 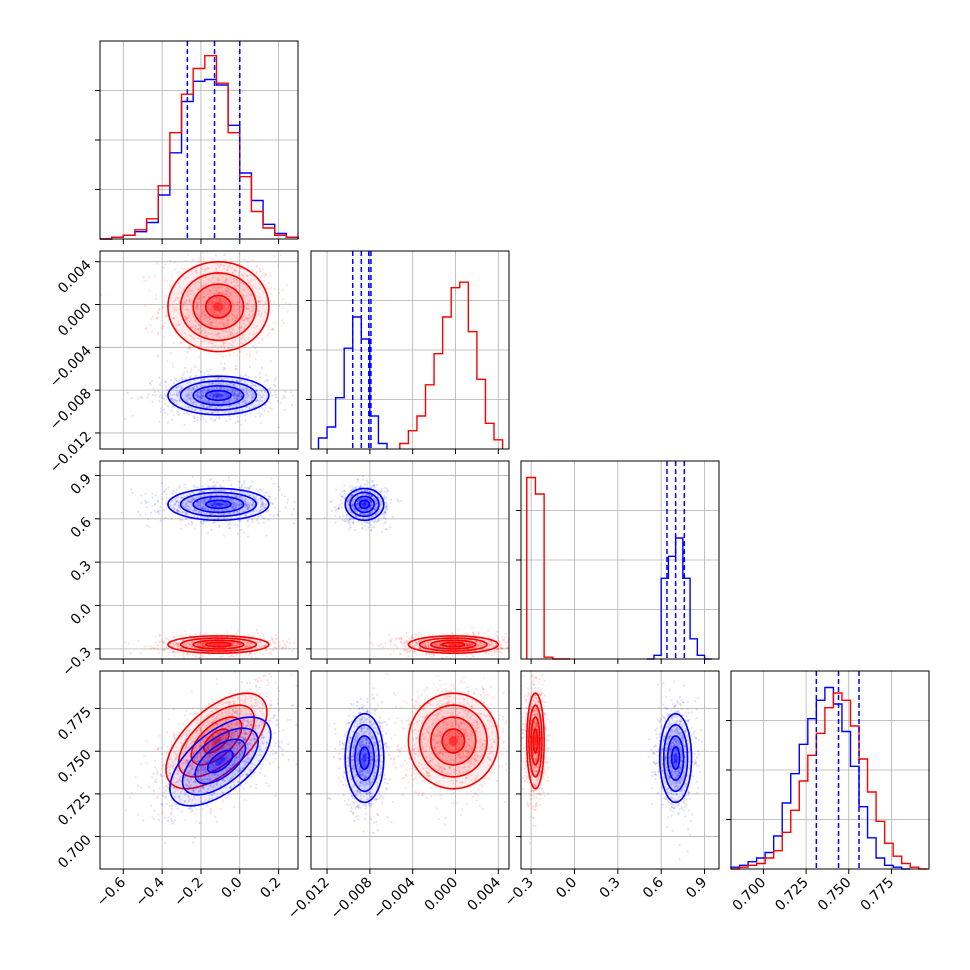 I want to click on contour-panel-2-0: 0.90.60.30.0−0.3, so click(x=179, y=570).